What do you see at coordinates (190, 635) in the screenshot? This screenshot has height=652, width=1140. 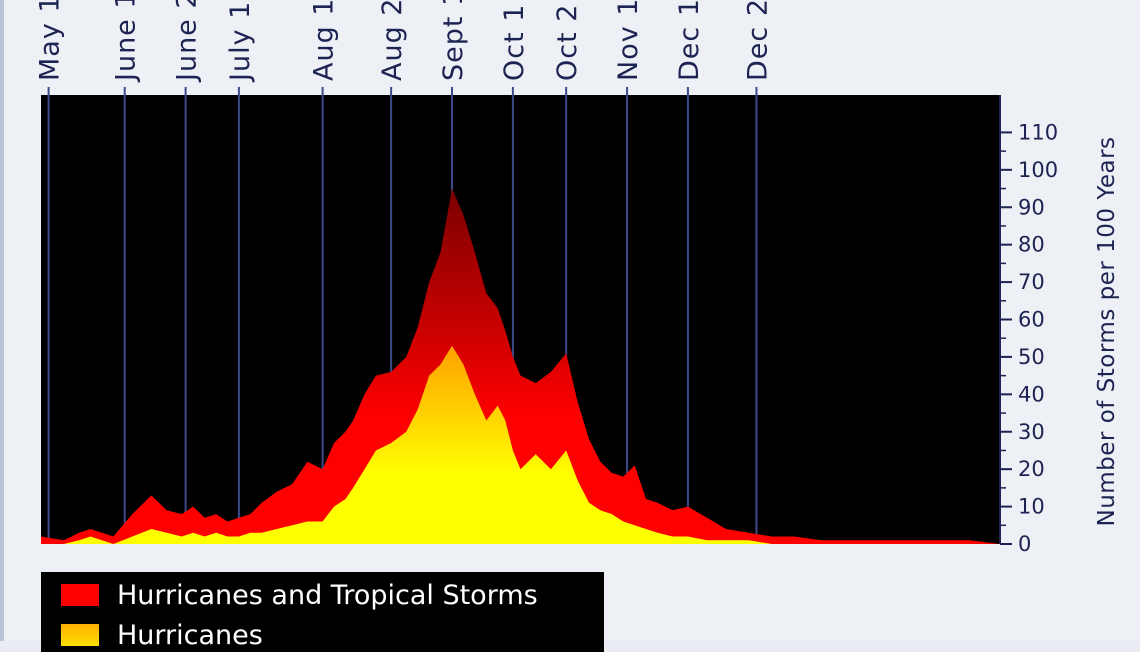 I see `legend-label-hurricanes: Hurricanes` at bounding box center [190, 635].